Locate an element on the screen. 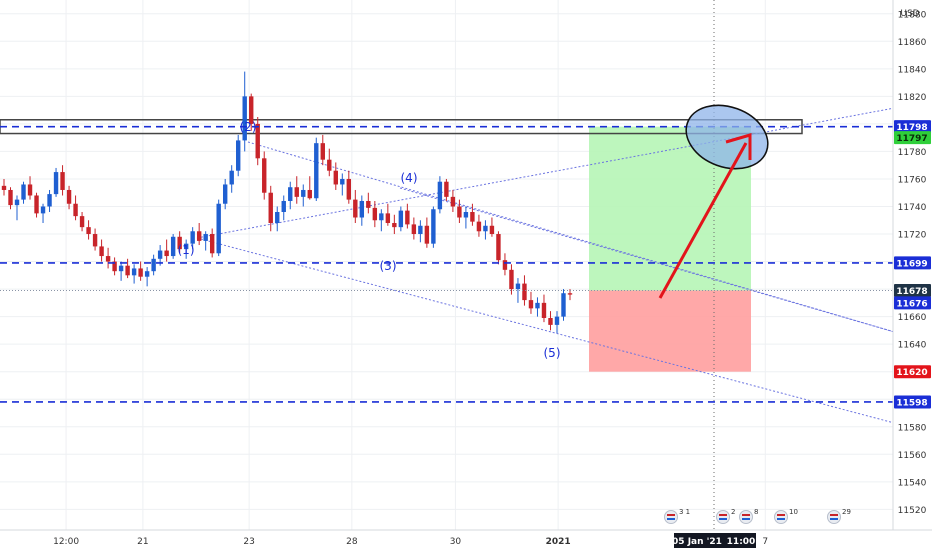  price-tick-label: 11880 is located at coordinates (912, 15).